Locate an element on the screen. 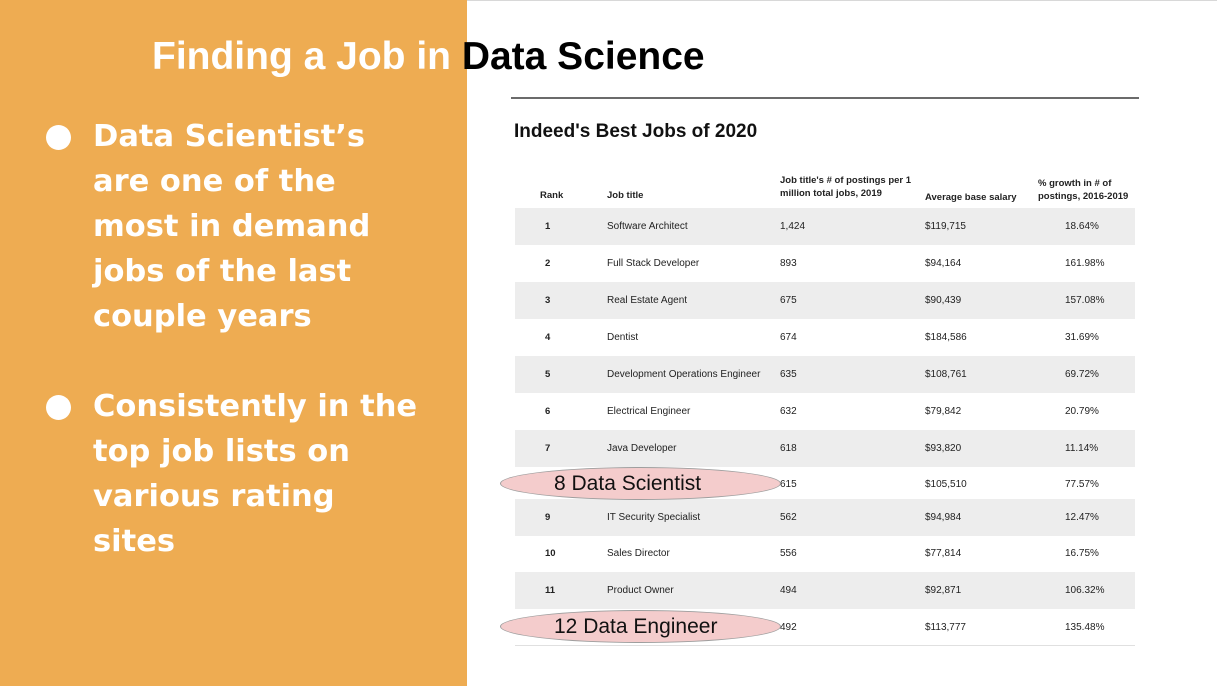 Image resolution: width=1217 pixels, height=686 pixels. cell-salary: $77,814 is located at coordinates (943, 553).